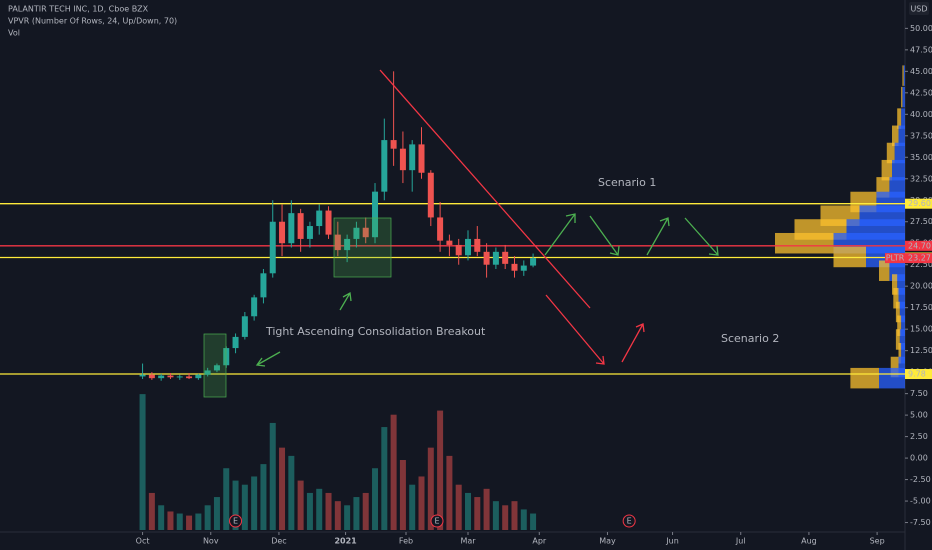 The width and height of the screenshot is (932, 550). What do you see at coordinates (920, 501) in the screenshot?
I see `y-tick-label: -5.00` at bounding box center [920, 501].